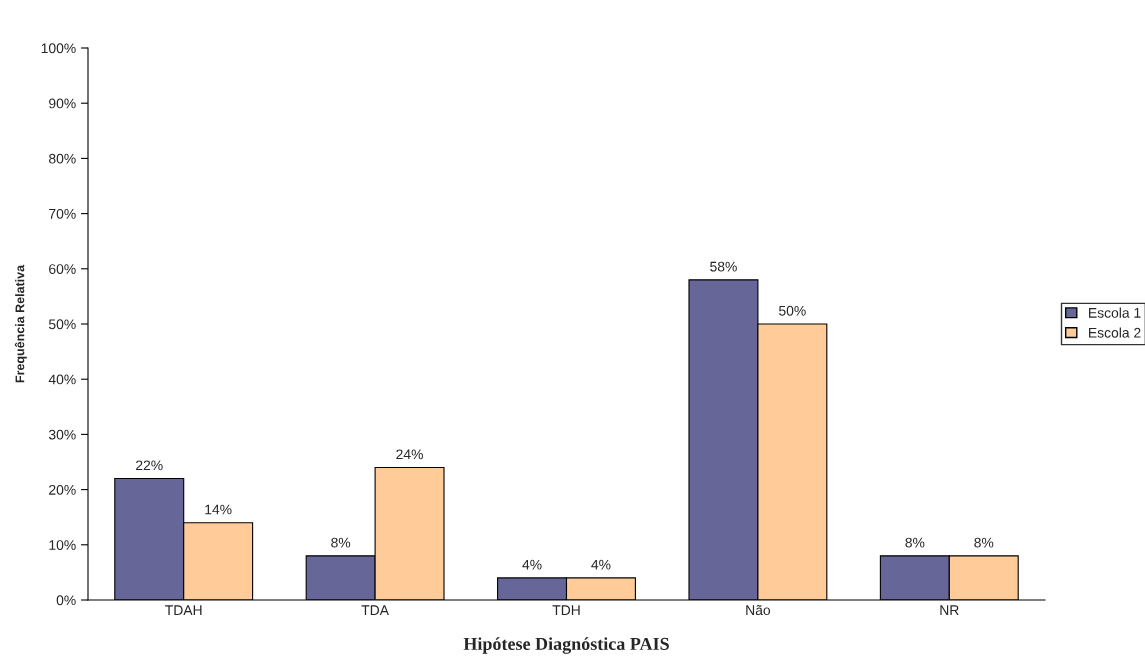 The image size is (1145, 668). What do you see at coordinates (218, 509) in the screenshot?
I see `data-label: 14%` at bounding box center [218, 509].